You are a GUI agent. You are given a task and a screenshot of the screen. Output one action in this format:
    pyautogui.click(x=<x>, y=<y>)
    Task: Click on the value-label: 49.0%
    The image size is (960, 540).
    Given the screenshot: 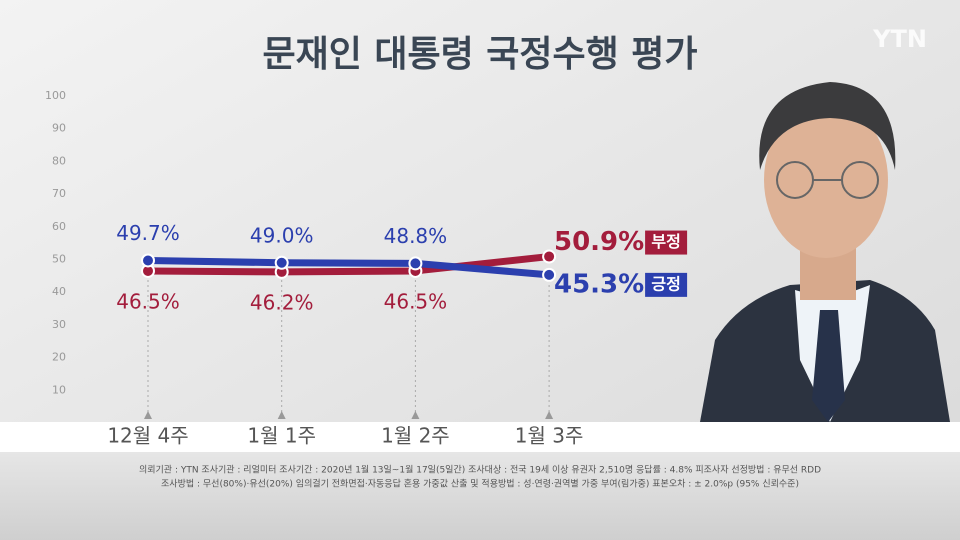 What is the action you would take?
    pyautogui.click(x=282, y=235)
    